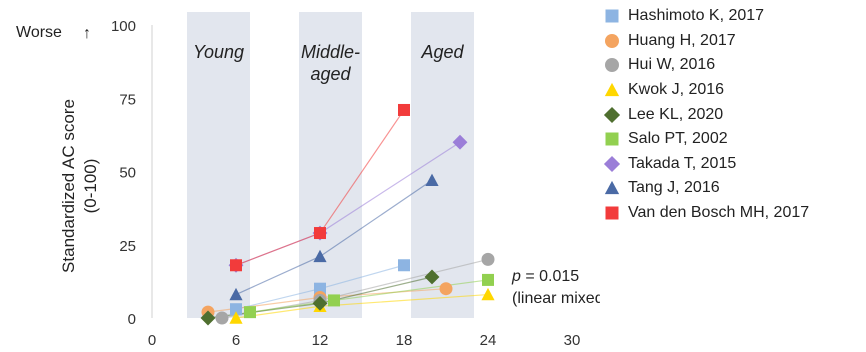 The image size is (866, 352). I want to click on age-band-label: Young, so click(218, 52).